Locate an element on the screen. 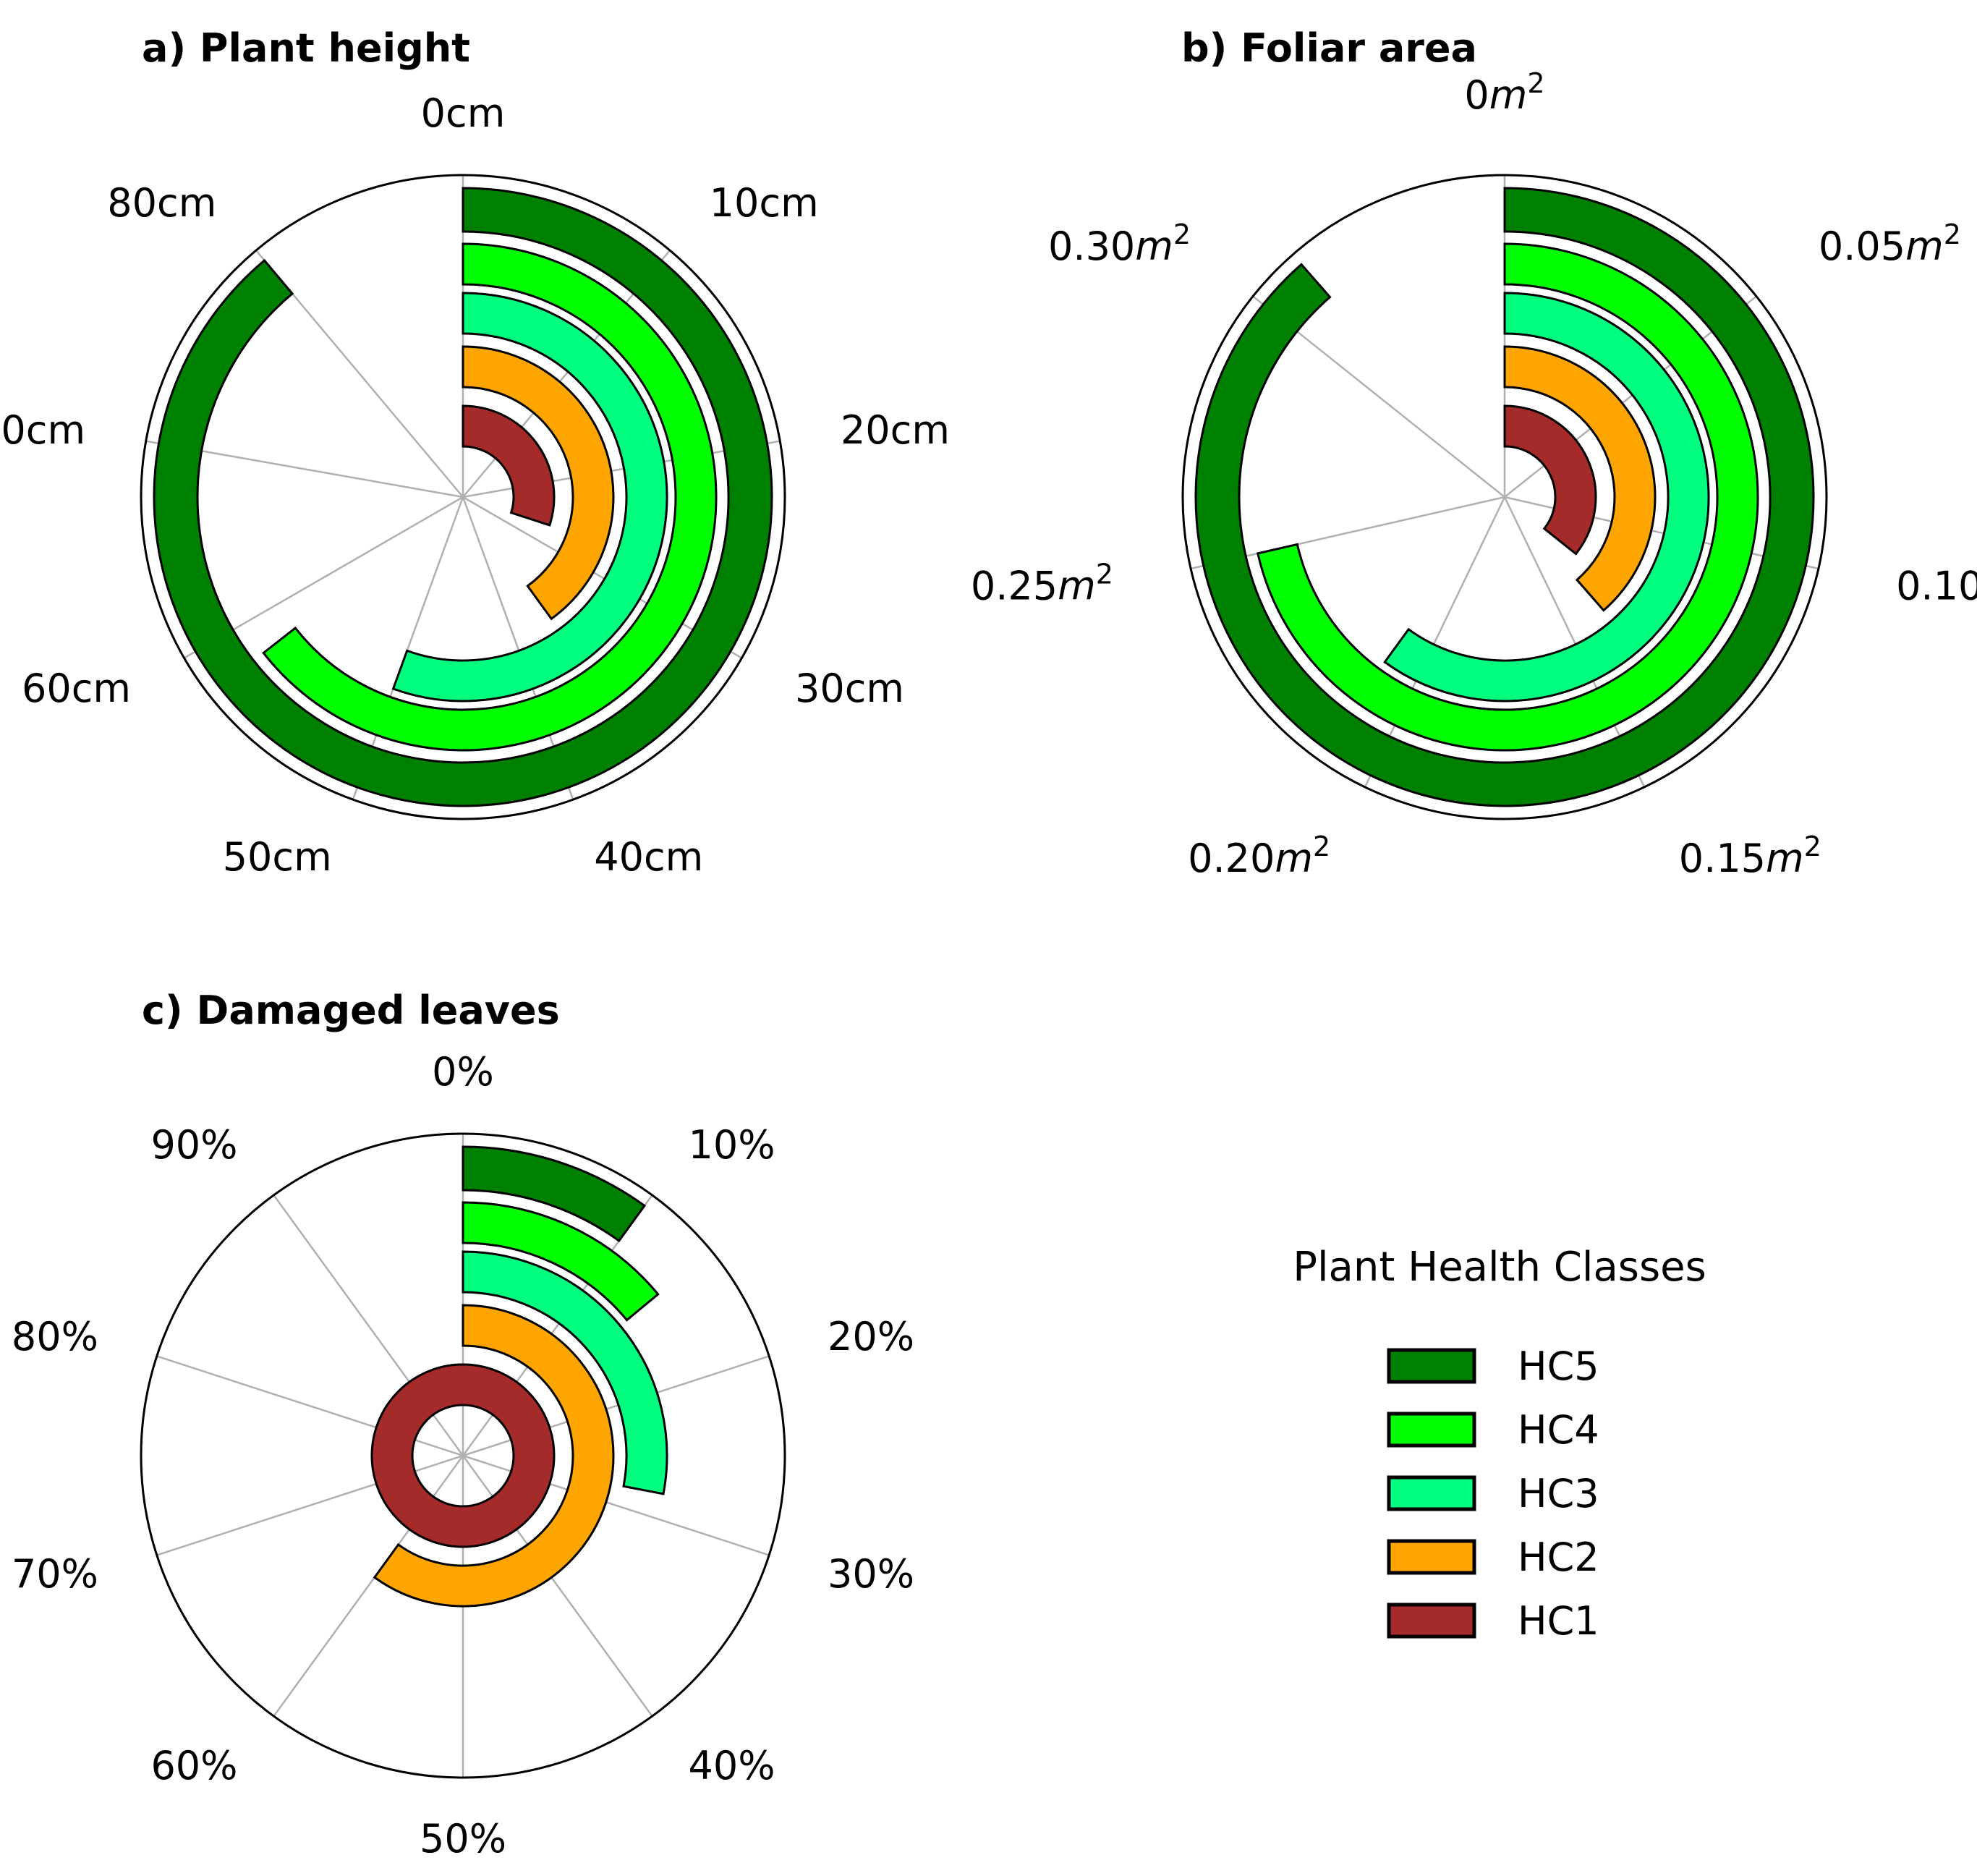  damaged-leaves-bar-hc1 is located at coordinates (463, 1455).